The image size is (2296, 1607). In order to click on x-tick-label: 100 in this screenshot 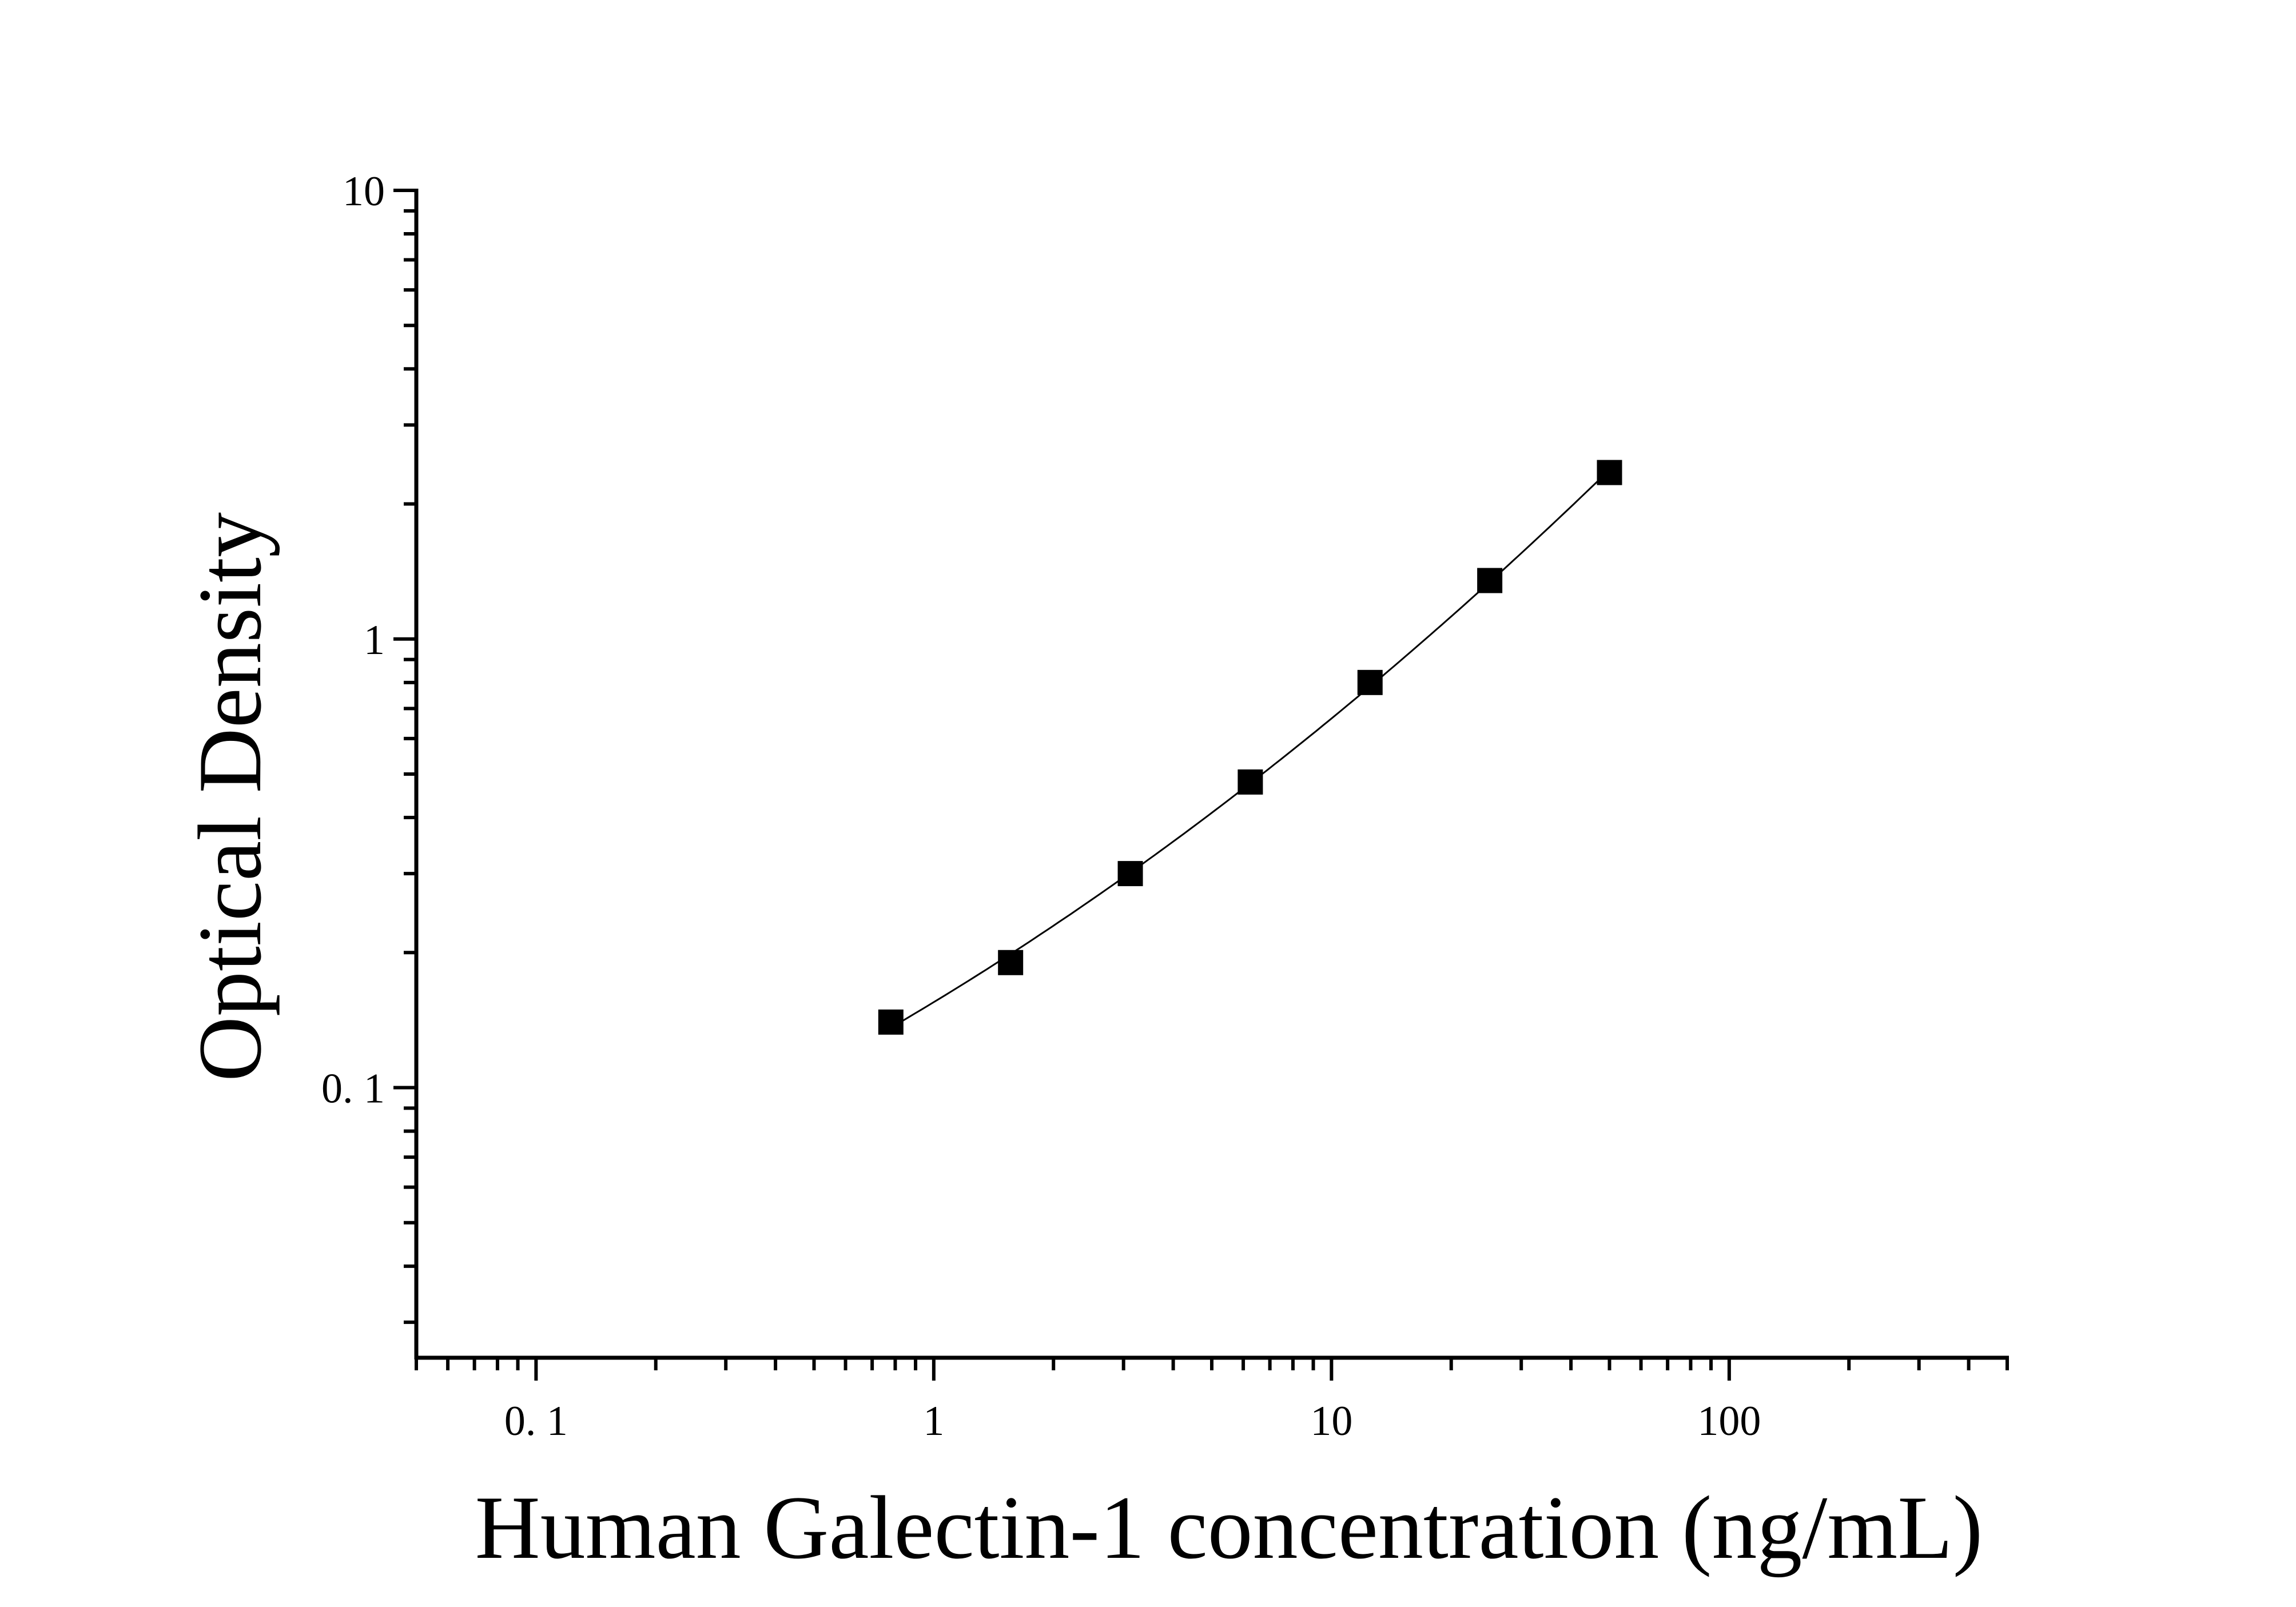, I will do `click(1729, 1421)`.